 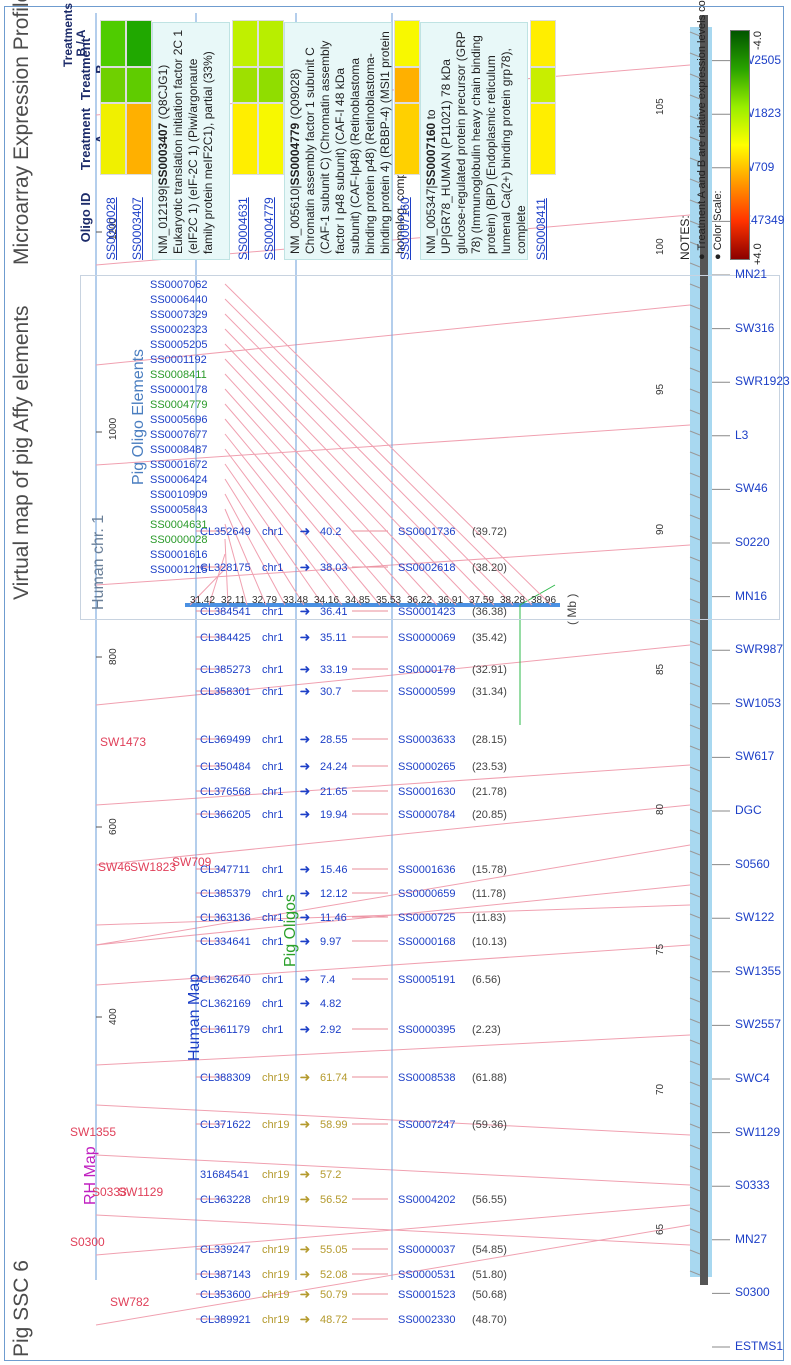 What do you see at coordinates (427, 767) in the screenshot?
I see `pig-oligo-id: SS0000265` at bounding box center [427, 767].